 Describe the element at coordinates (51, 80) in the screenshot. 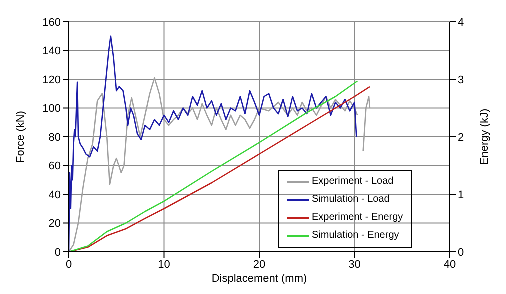

I see `y-tick-label: 120` at that location.